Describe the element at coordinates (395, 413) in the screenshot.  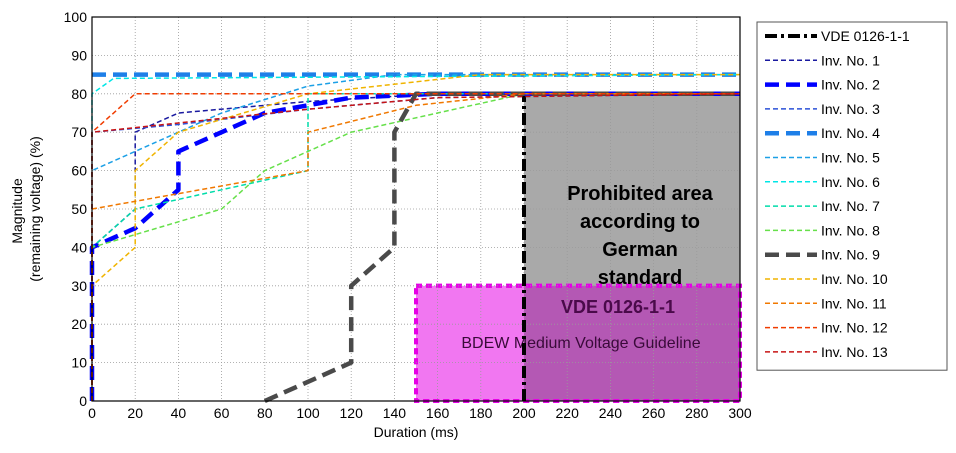
I see `x-tick-label: 140` at that location.